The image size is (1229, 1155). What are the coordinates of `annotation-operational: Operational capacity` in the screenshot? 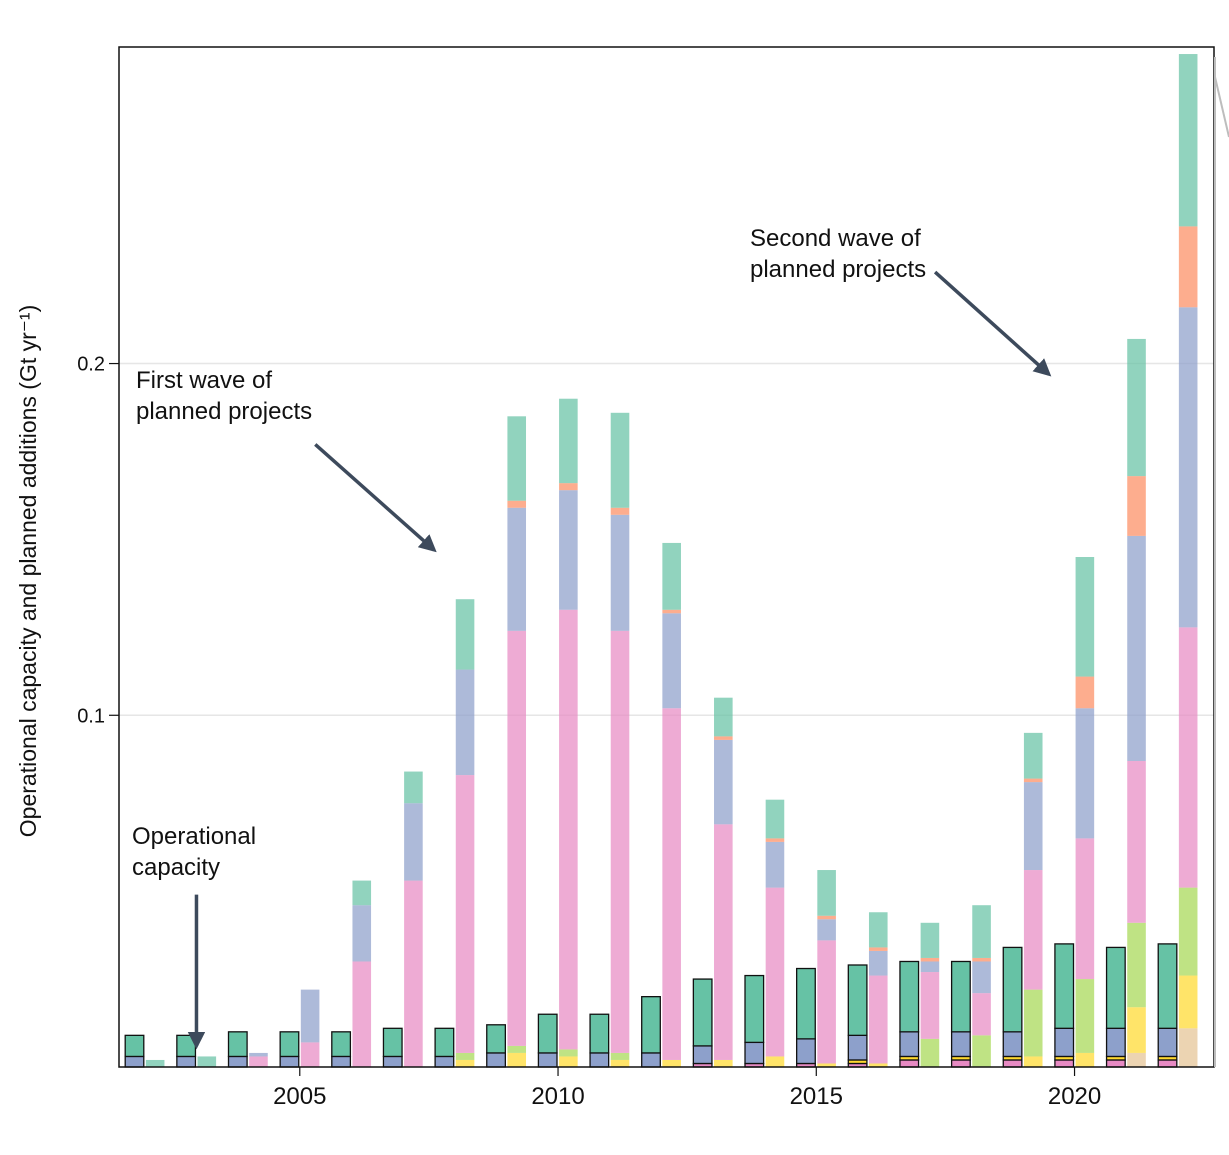 It's located at (194, 936).